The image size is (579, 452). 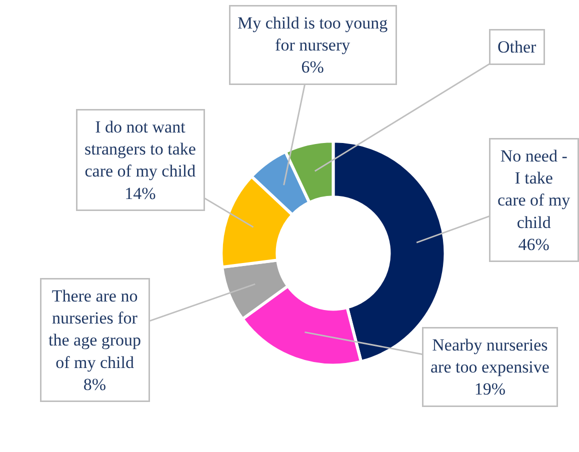 What do you see at coordinates (140, 193) in the screenshot?
I see `data-label: 14%` at bounding box center [140, 193].